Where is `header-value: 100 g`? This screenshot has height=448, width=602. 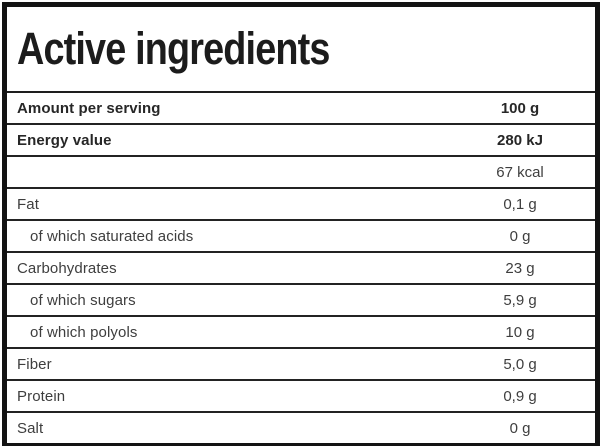 header-value: 100 g is located at coordinates (520, 108).